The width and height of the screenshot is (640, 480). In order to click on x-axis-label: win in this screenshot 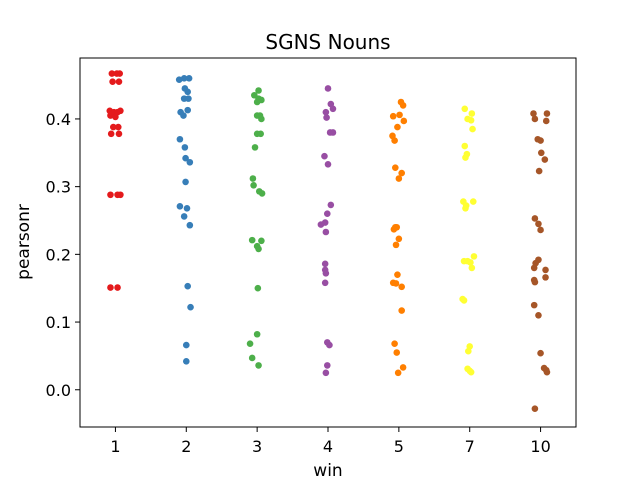, I will do `click(327, 470)`.